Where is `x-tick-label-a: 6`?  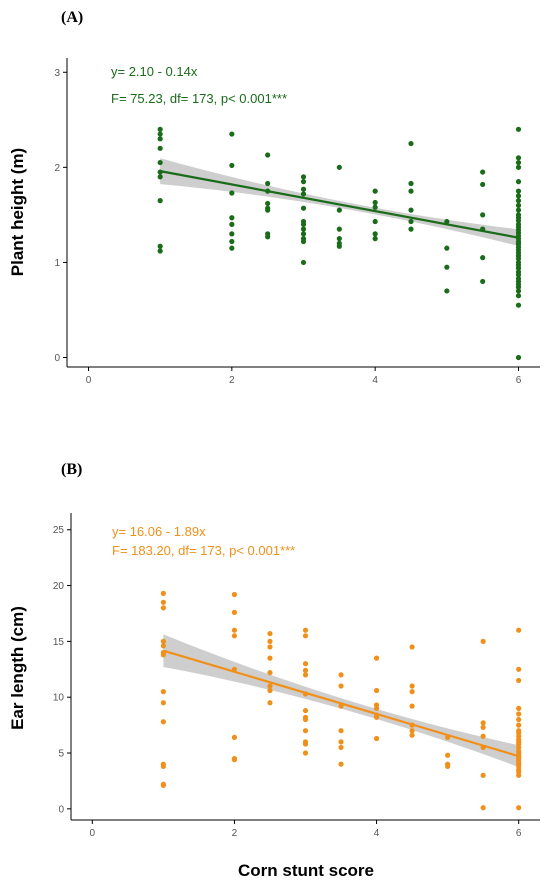
x-tick-label-a: 6 is located at coordinates (519, 380).